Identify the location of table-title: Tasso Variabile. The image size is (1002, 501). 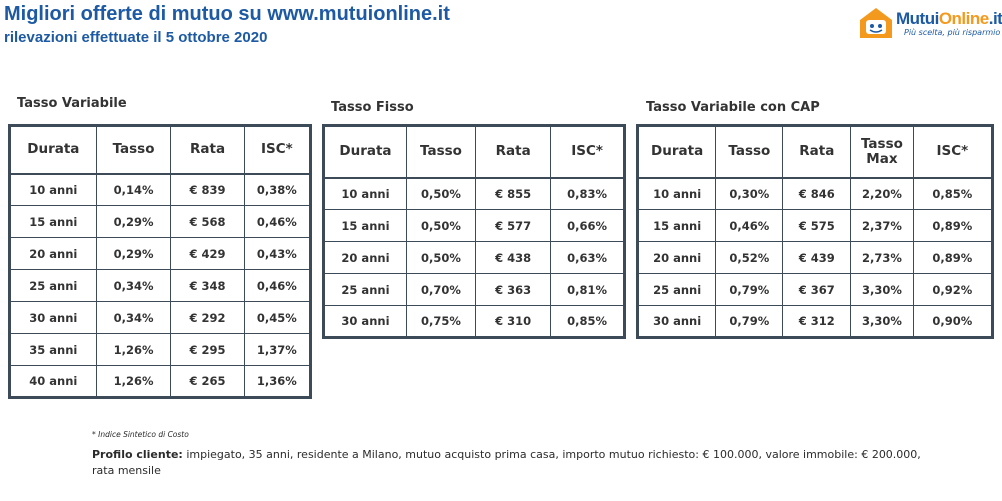
(72, 103).